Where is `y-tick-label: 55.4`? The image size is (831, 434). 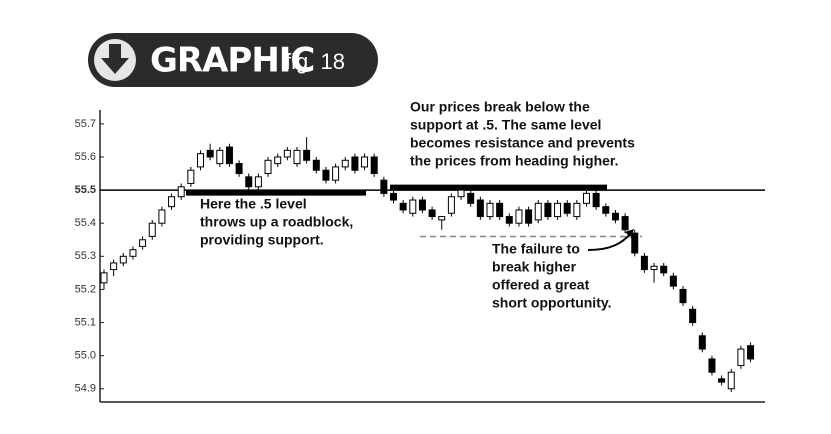 y-tick-label: 55.4 is located at coordinates (85, 223).